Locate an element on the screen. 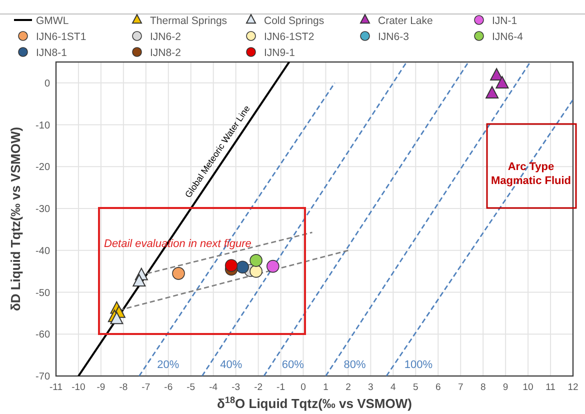 The width and height of the screenshot is (585, 414). legend-label: IJN8-2 is located at coordinates (166, 53).